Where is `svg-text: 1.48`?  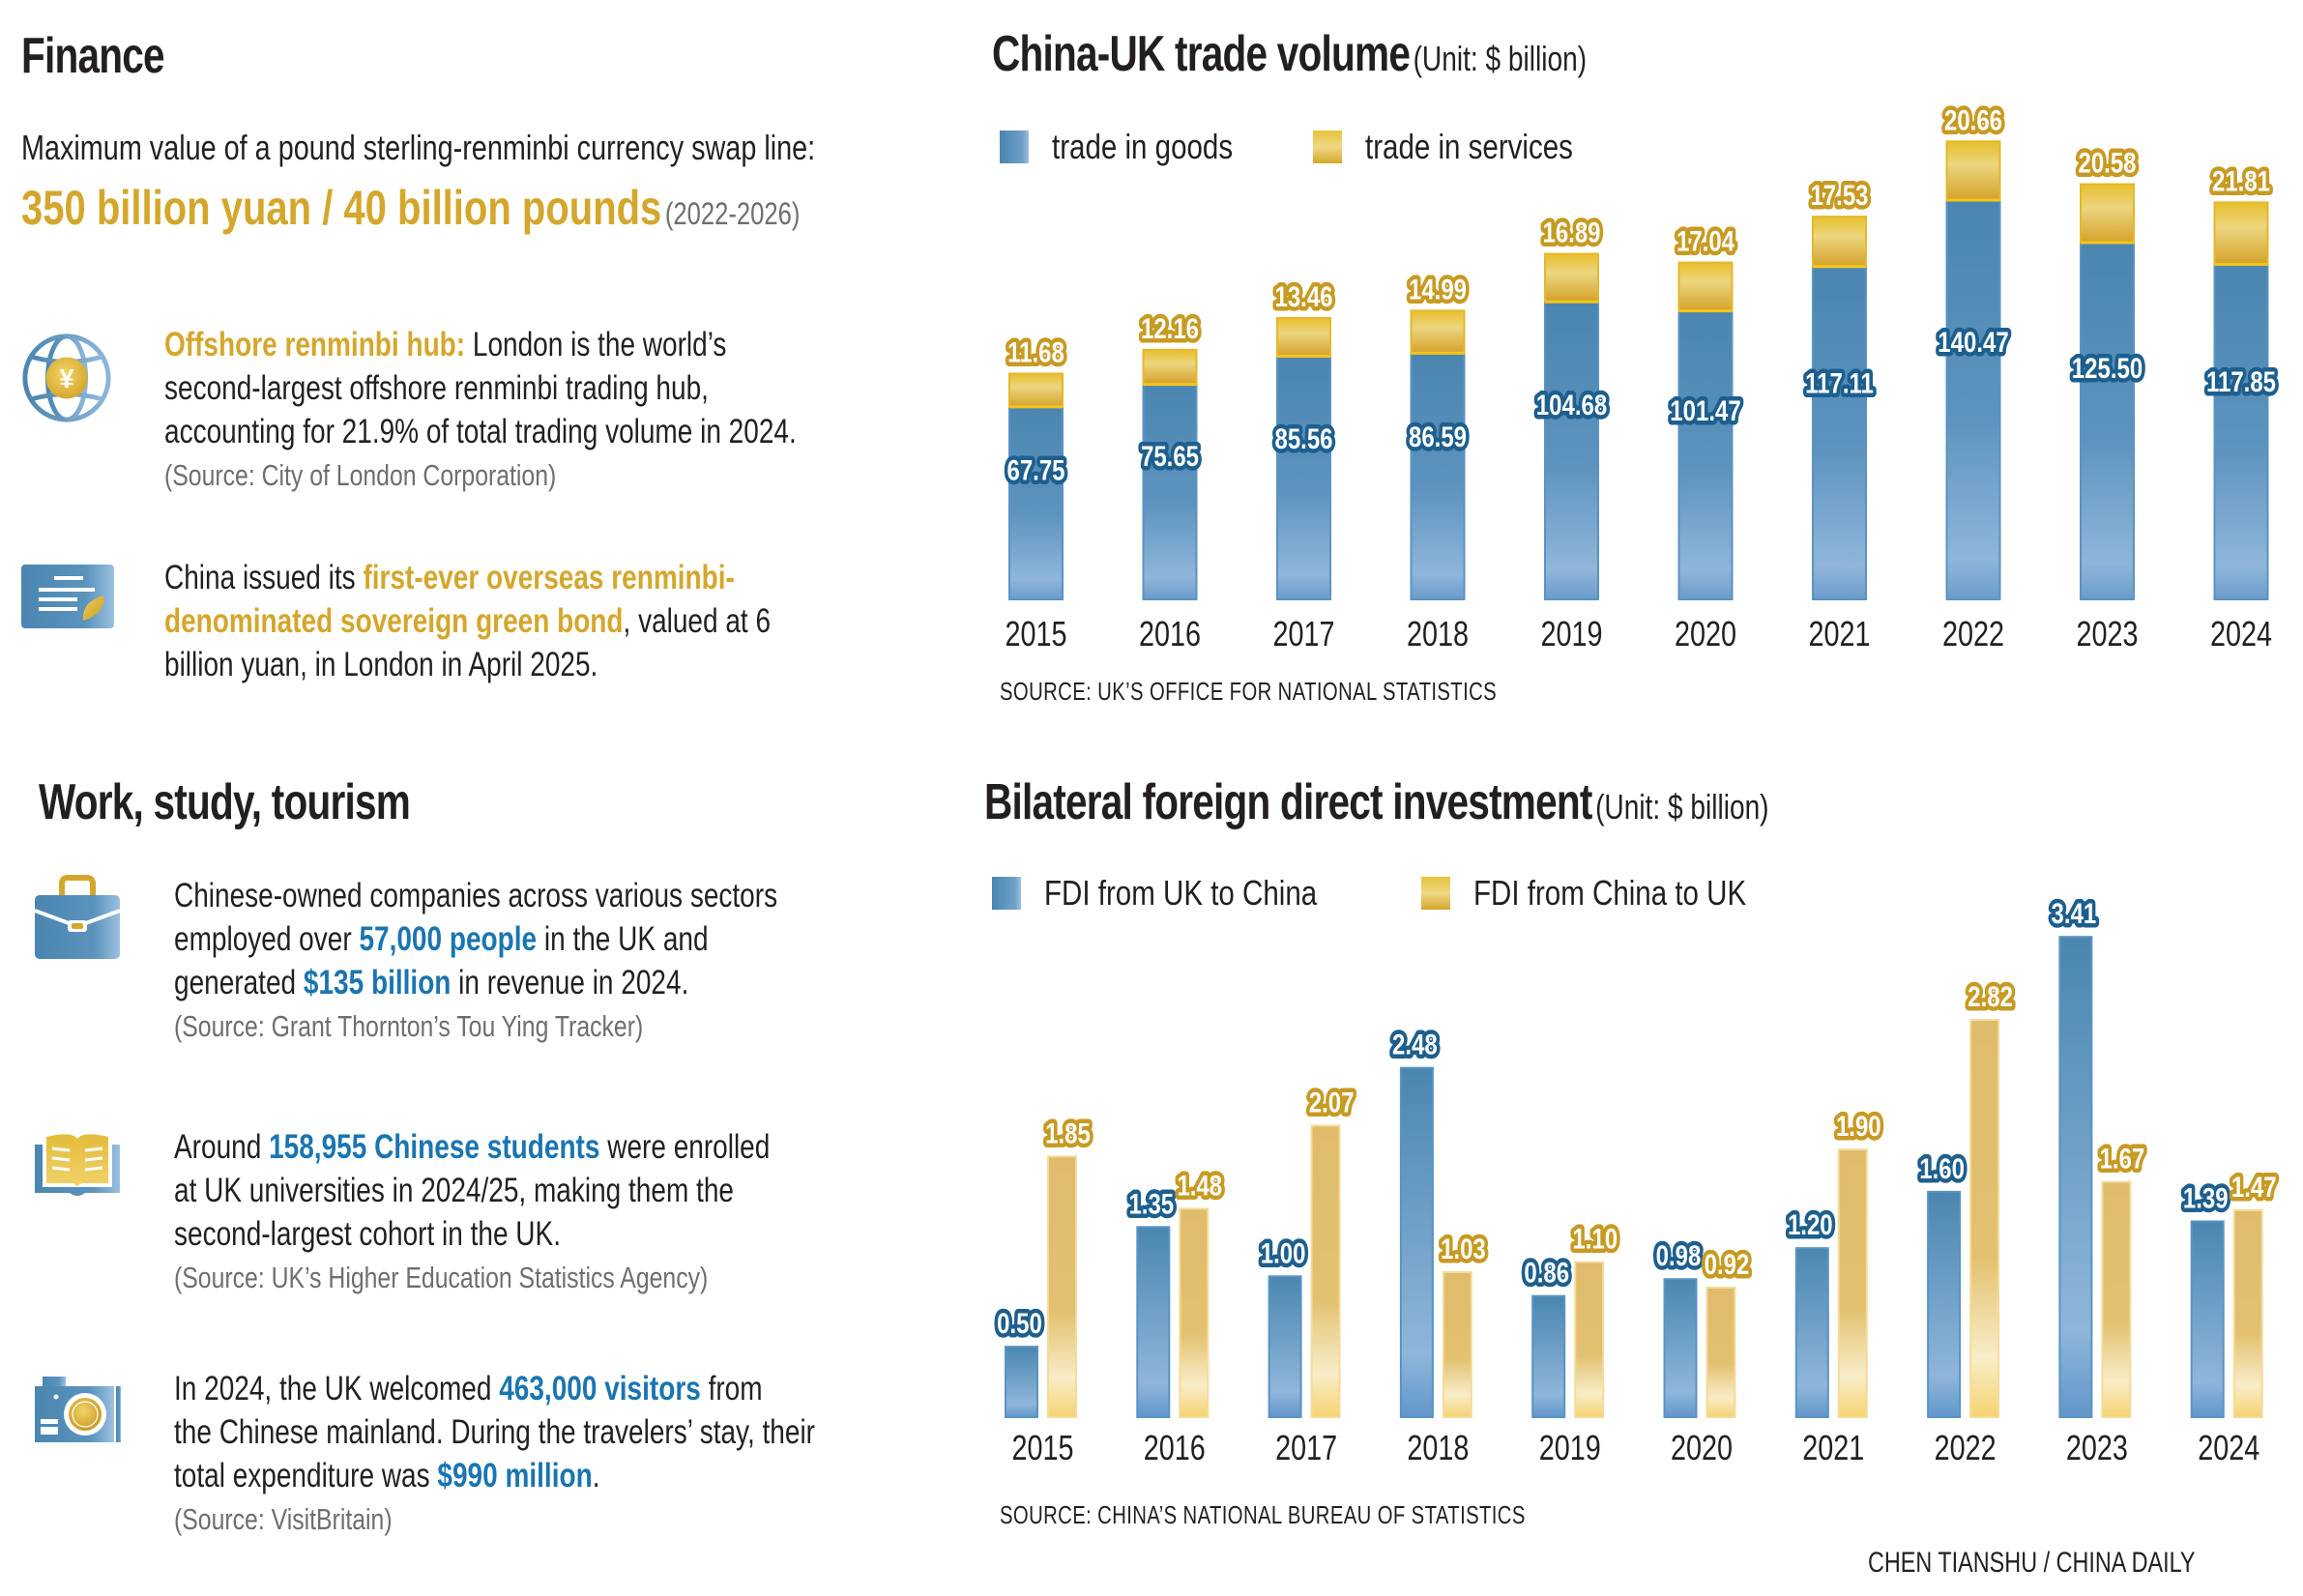 svg-text: 1.48 is located at coordinates (1199, 1185).